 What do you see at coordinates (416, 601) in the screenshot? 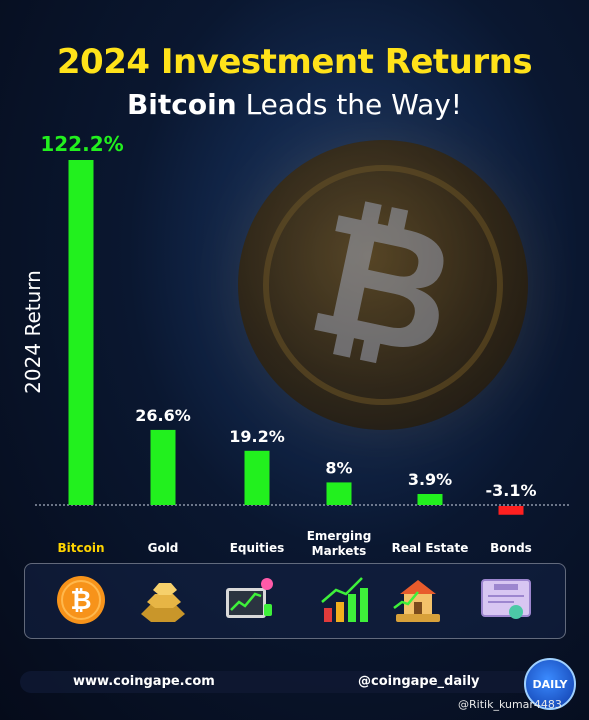
I see `house-growth-icon` at bounding box center [416, 601].